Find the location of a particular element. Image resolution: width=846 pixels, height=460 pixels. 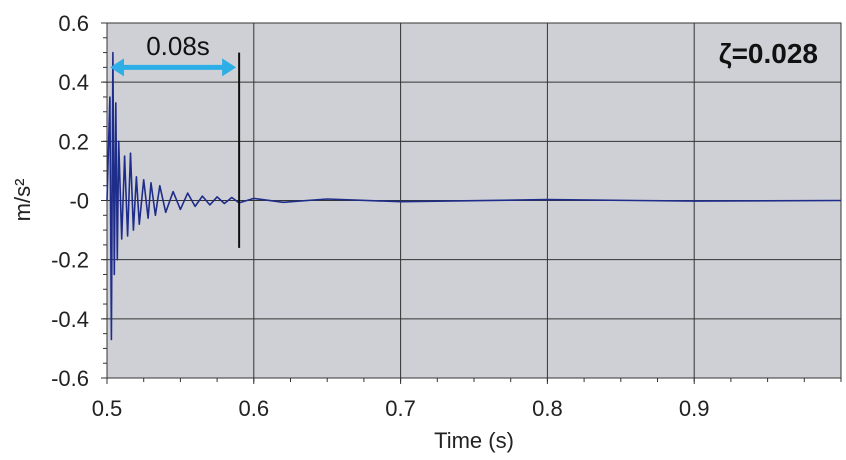

annotation-group is located at coordinates (175, 150).